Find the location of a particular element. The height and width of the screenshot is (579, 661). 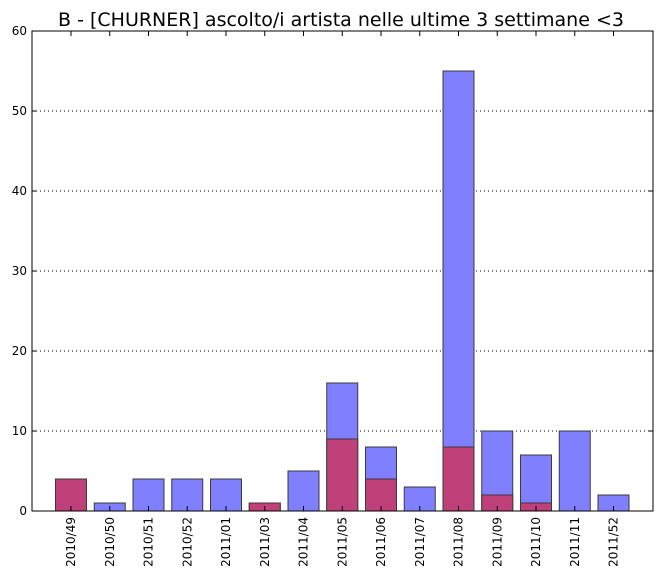

y-tick-label: 50 is located at coordinates (19, 111).